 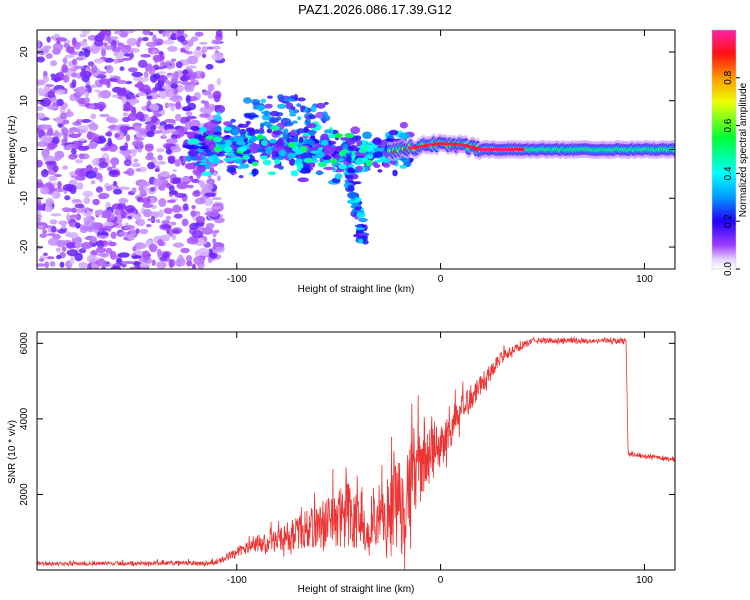 What do you see at coordinates (743, 149) in the screenshot?
I see `colorbar-label: Normalized spectral amplitude` at bounding box center [743, 149].